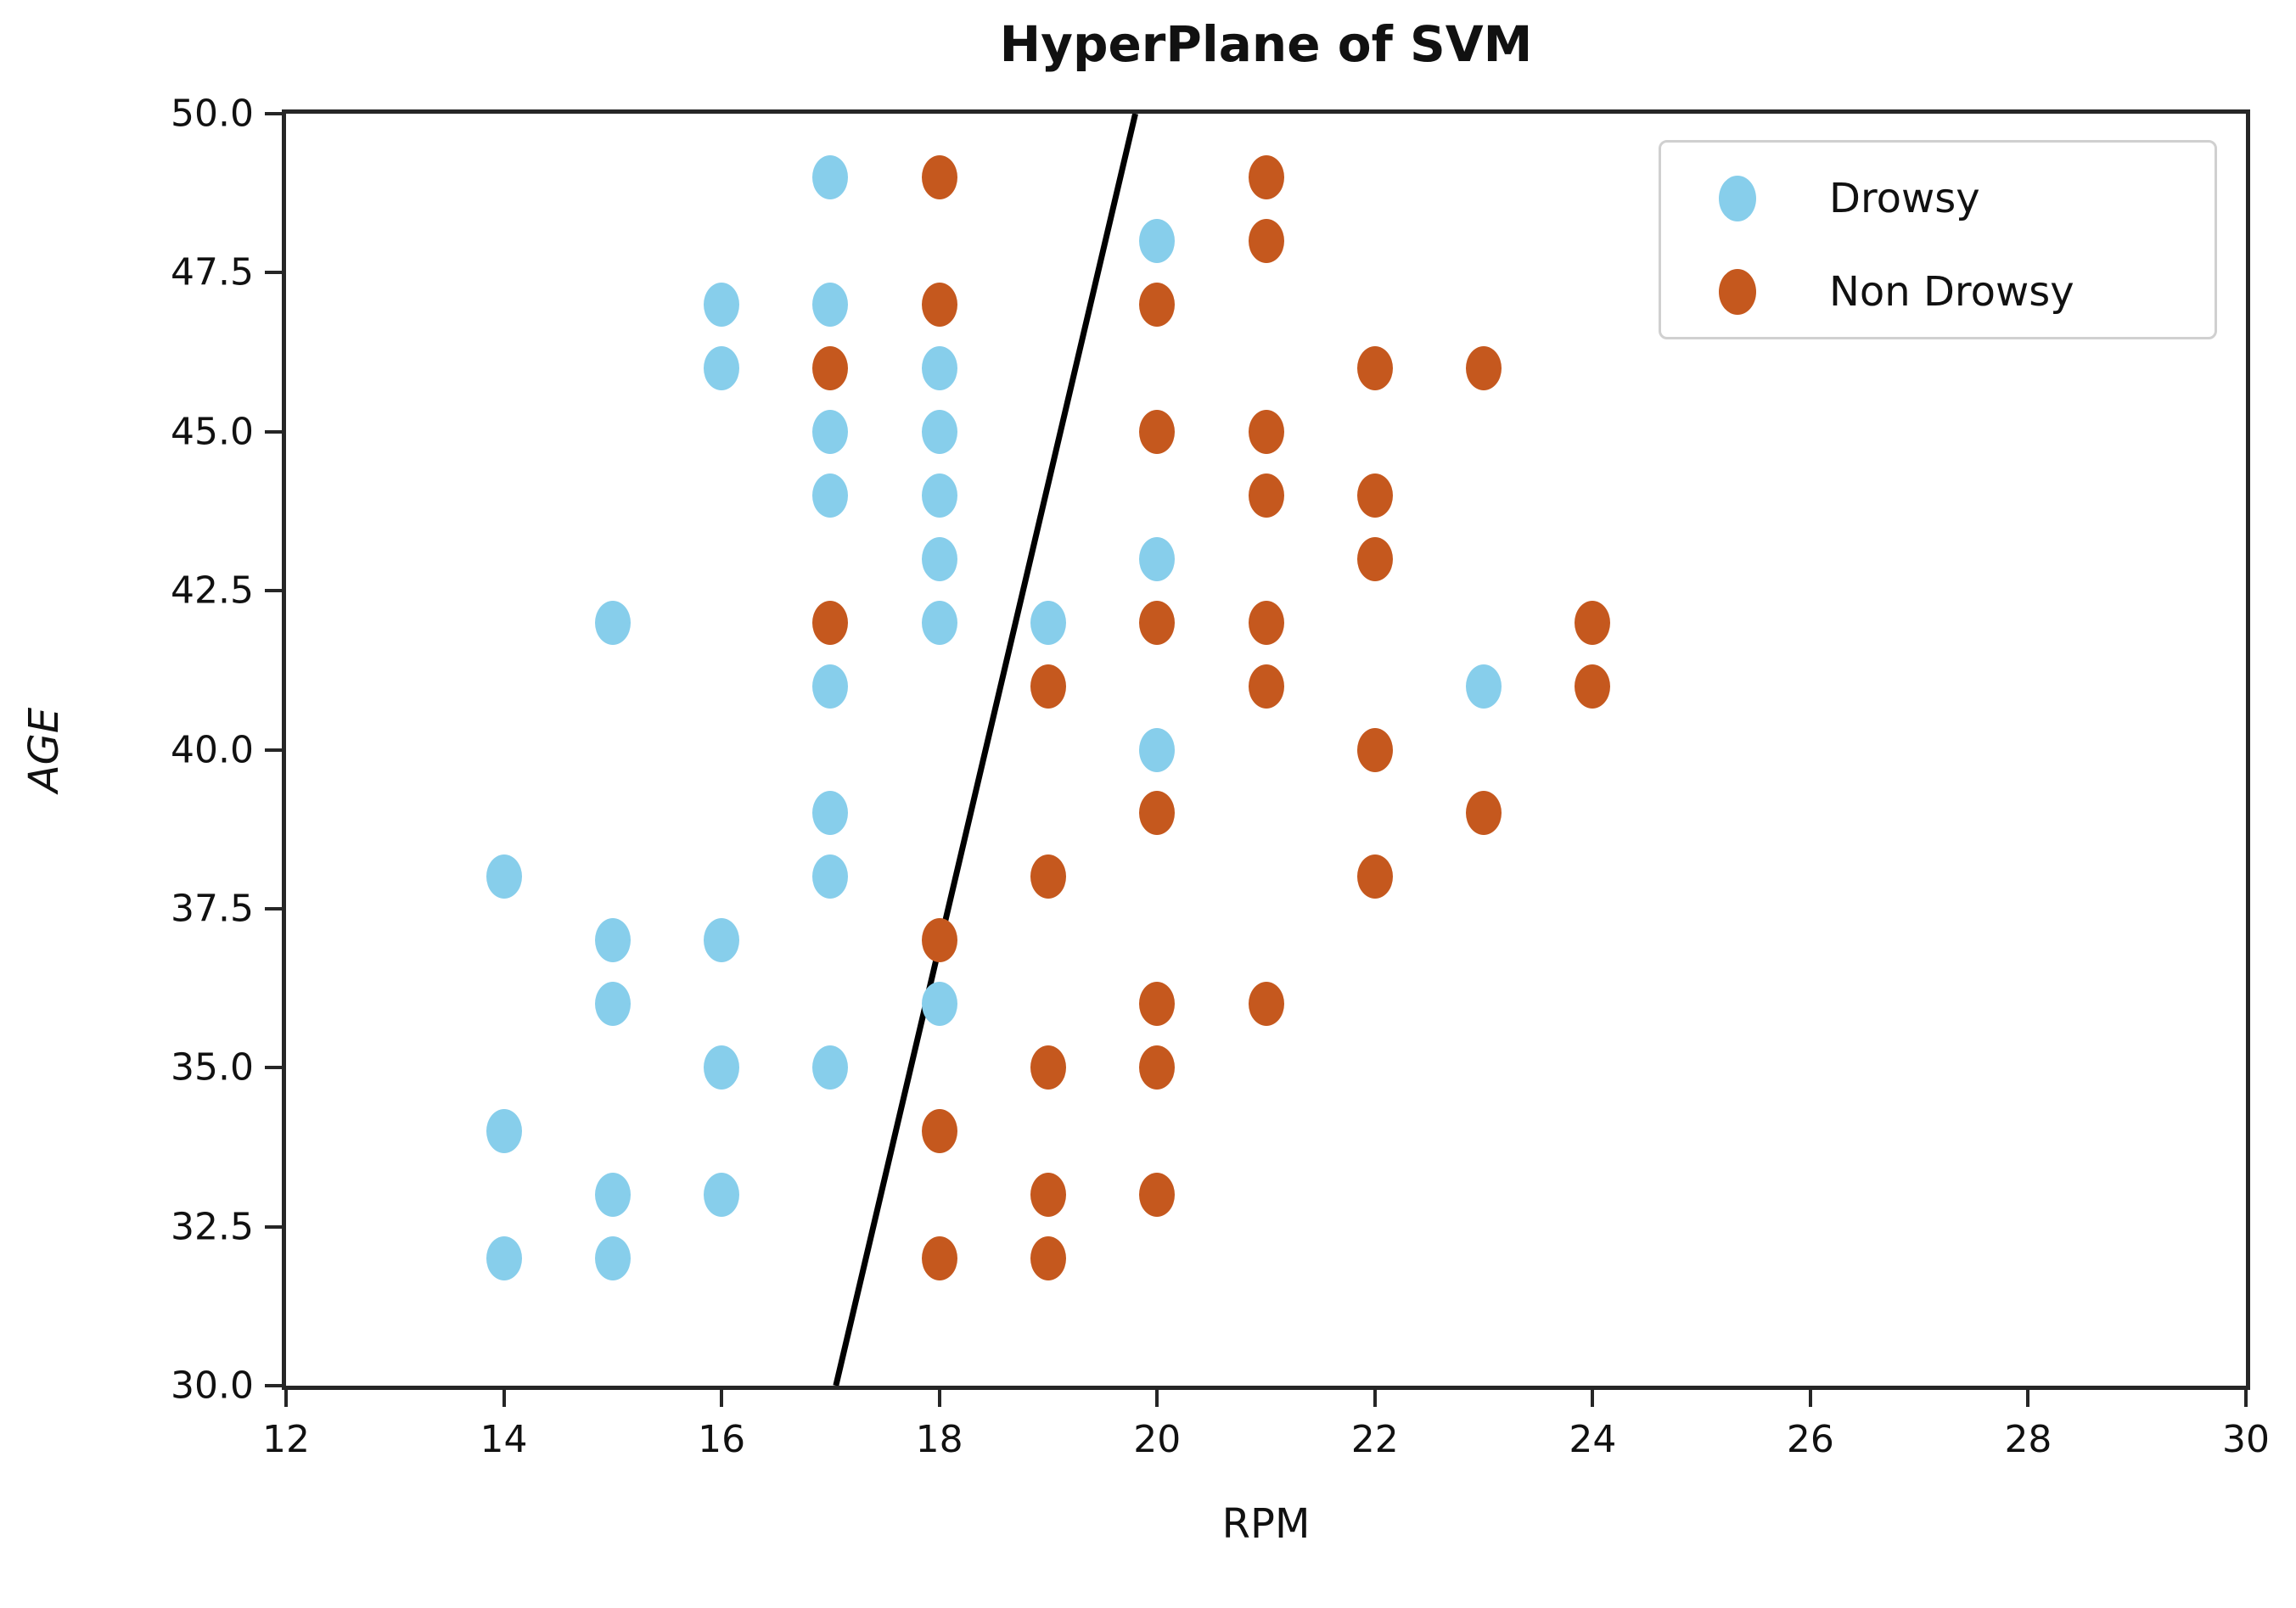 The height and width of the screenshot is (1608, 2296). I want to click on y-tick-label: 32.5, so click(212, 1227).